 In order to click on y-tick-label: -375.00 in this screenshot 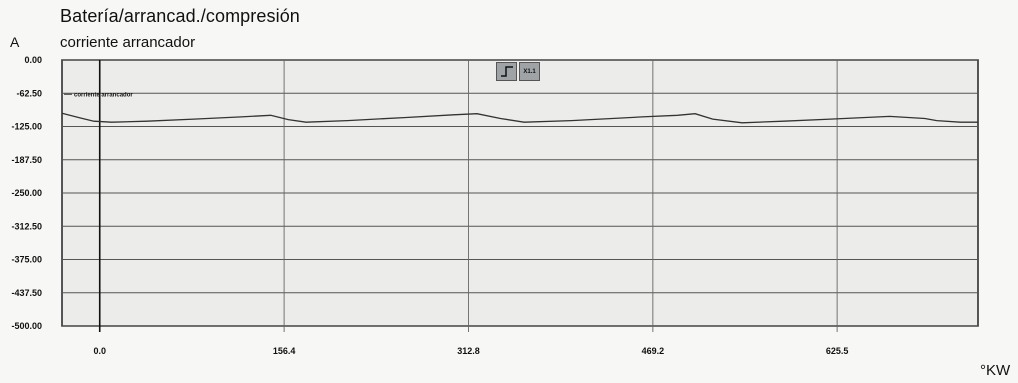, I will do `click(26, 260)`.